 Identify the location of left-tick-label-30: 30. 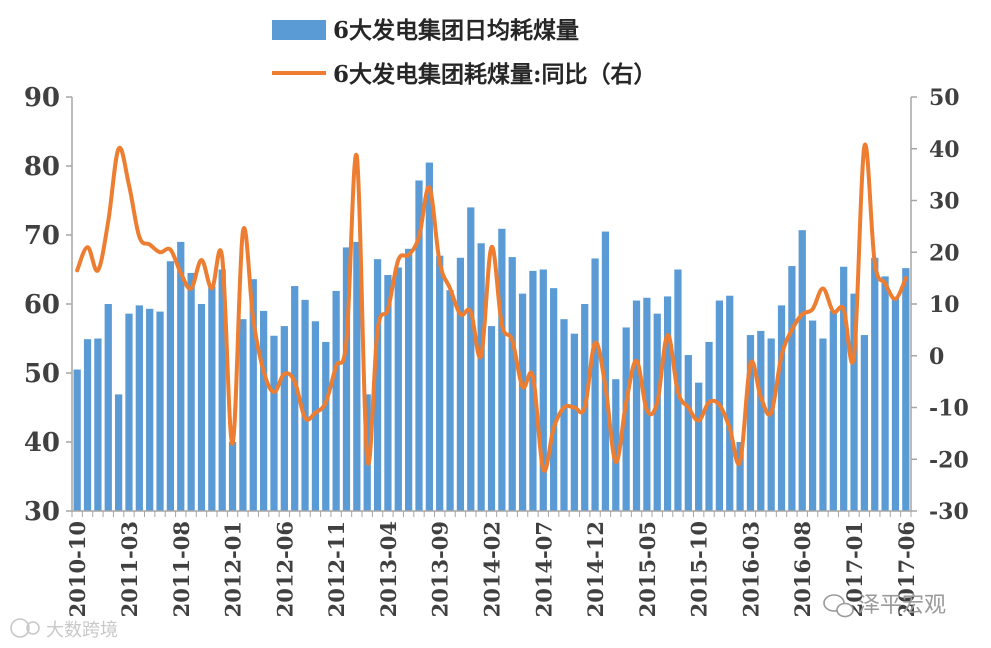
(42, 512).